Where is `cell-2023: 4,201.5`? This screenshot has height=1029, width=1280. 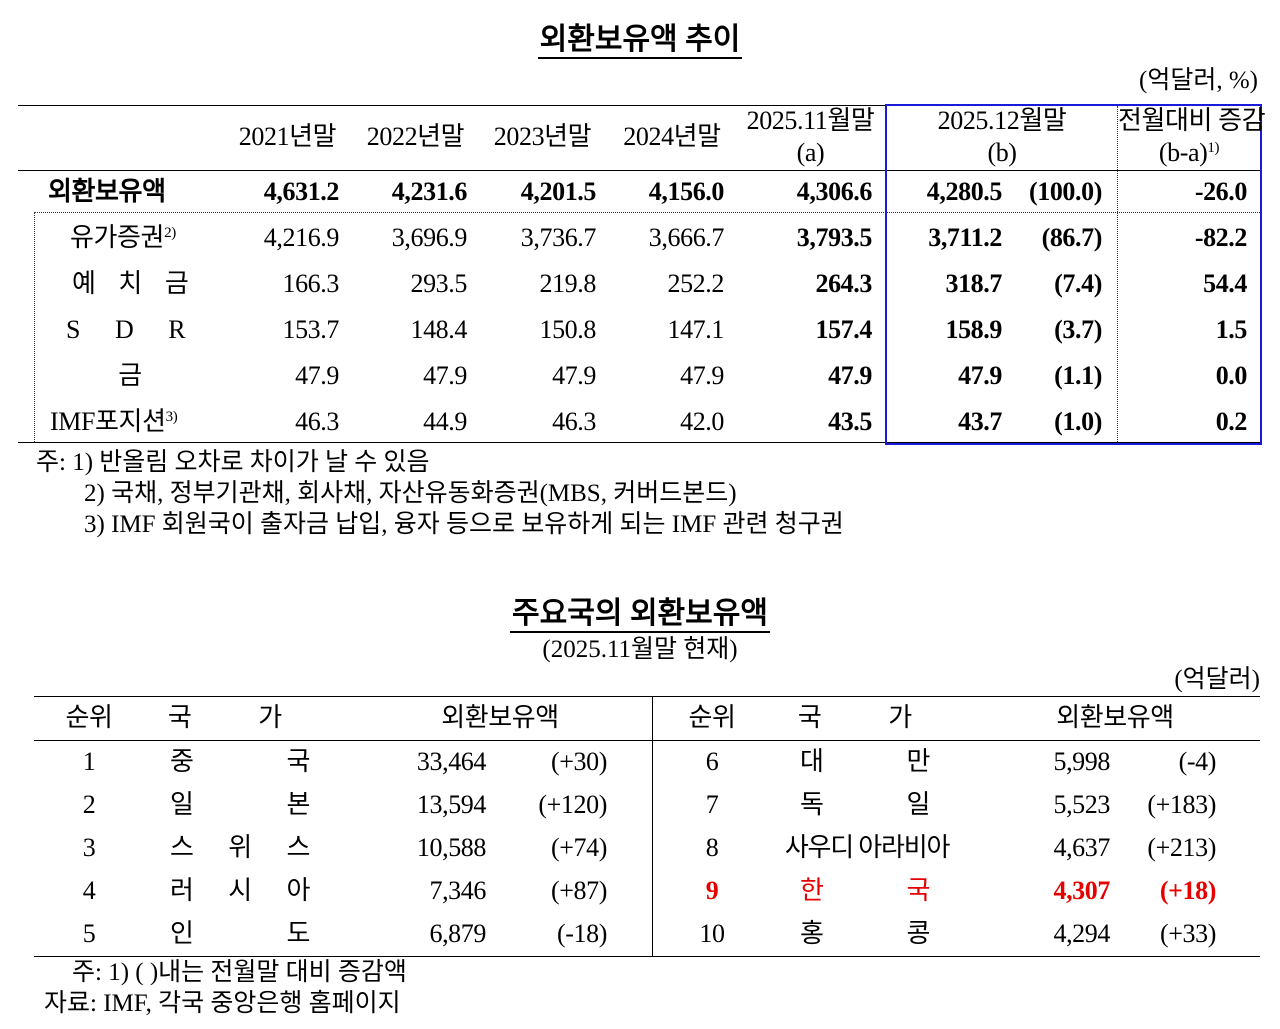
cell-2023: 4,201.5 is located at coordinates (558, 191).